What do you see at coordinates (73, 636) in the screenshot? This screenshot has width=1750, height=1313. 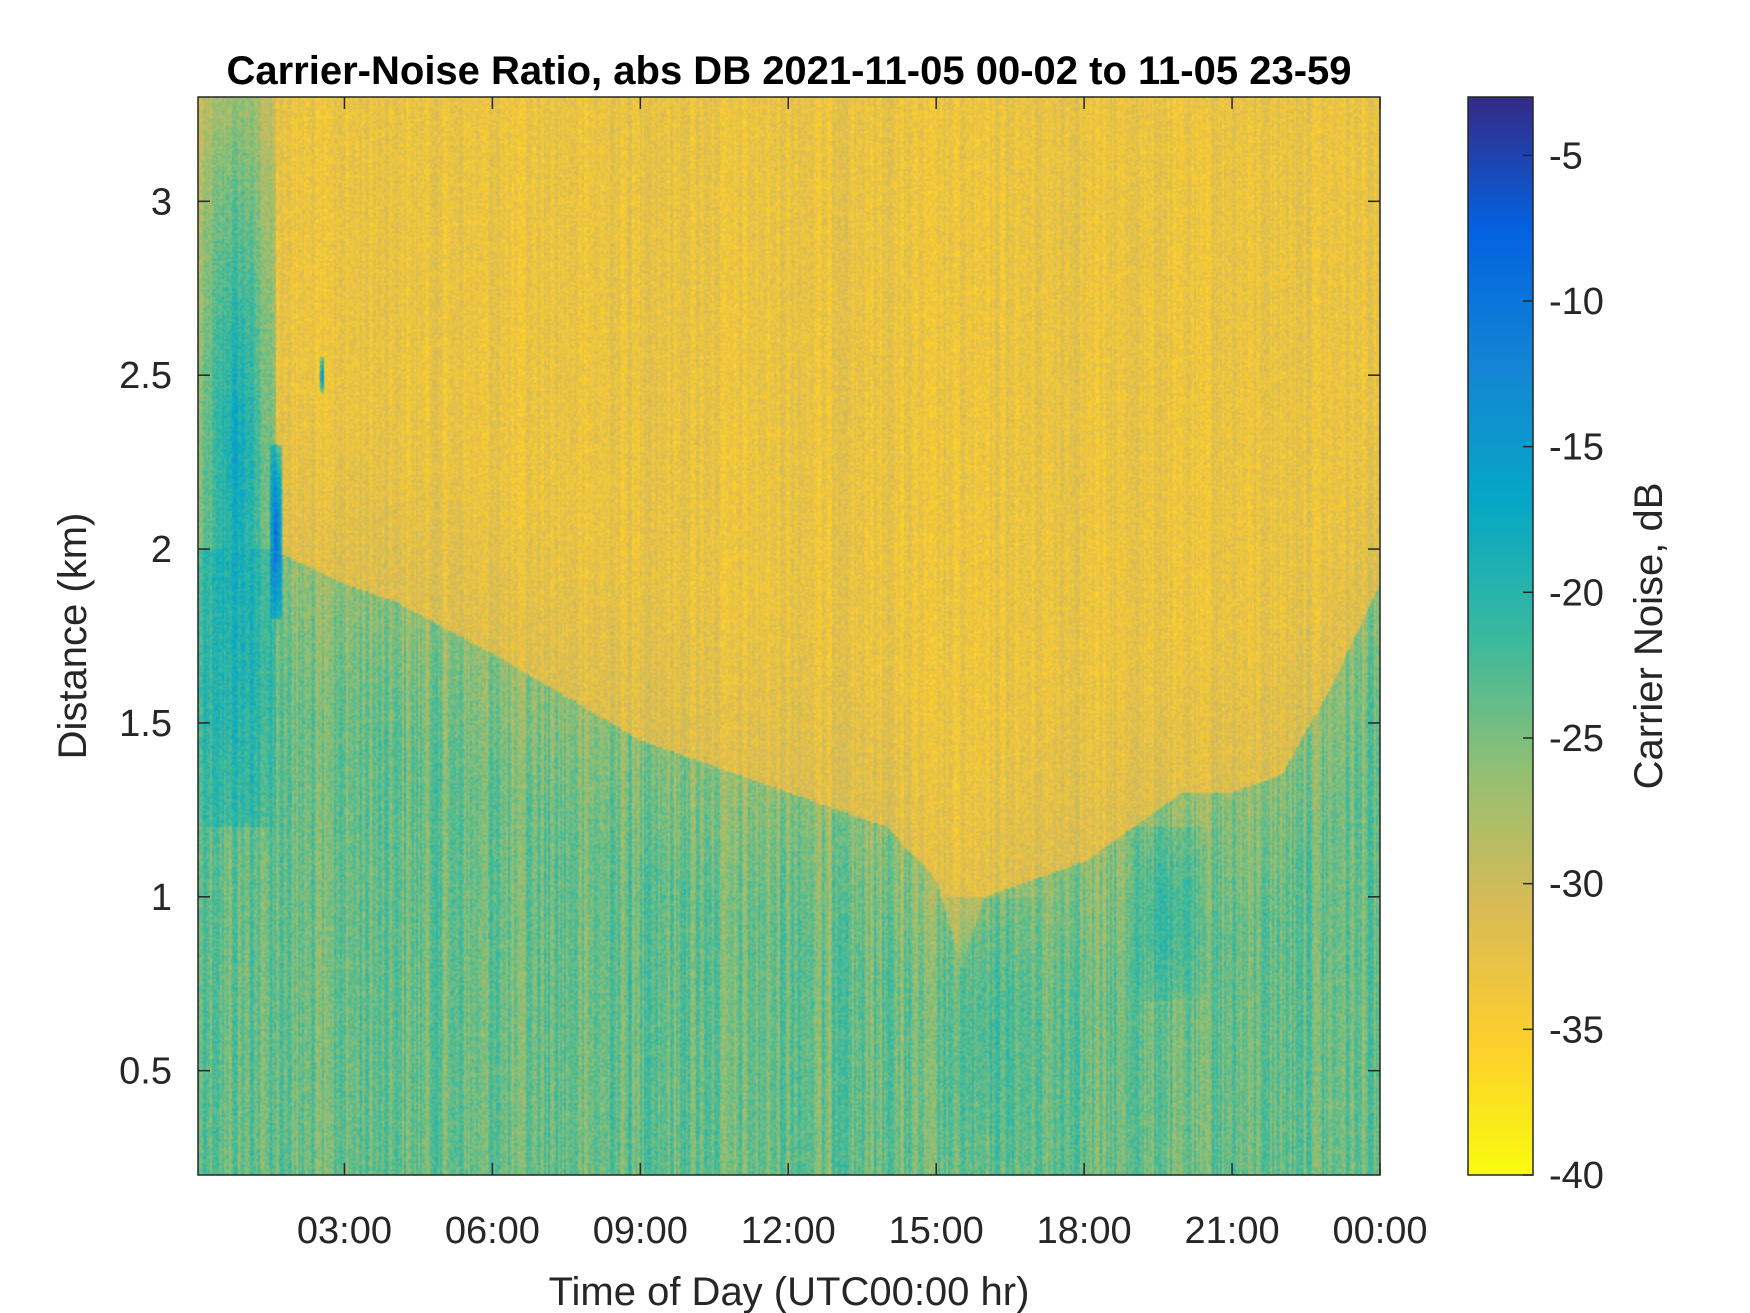 I see `y-axis-label: Distance (km)` at bounding box center [73, 636].